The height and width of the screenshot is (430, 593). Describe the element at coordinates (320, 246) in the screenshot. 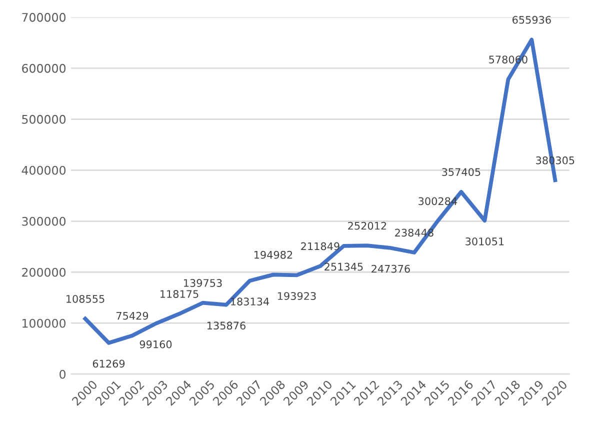

I see `data-label: 211849` at that location.